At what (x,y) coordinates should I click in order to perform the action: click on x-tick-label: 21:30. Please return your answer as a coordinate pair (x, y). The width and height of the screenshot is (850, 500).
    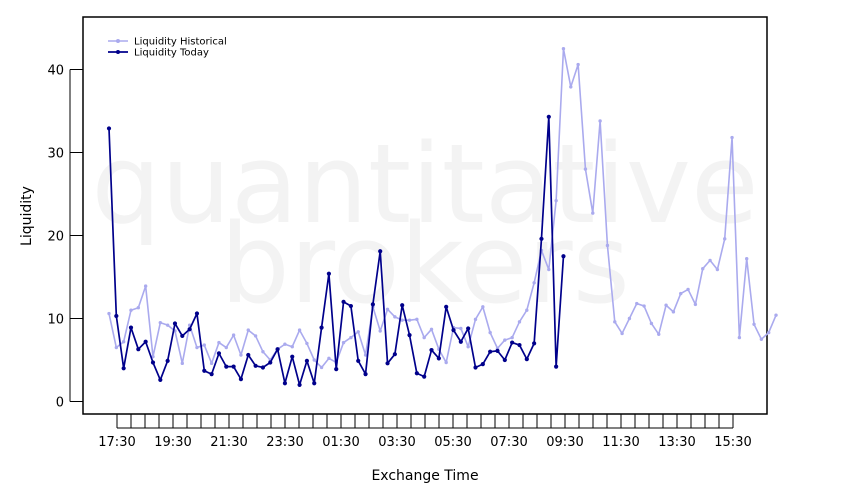
    Looking at the image, I should click on (228, 442).